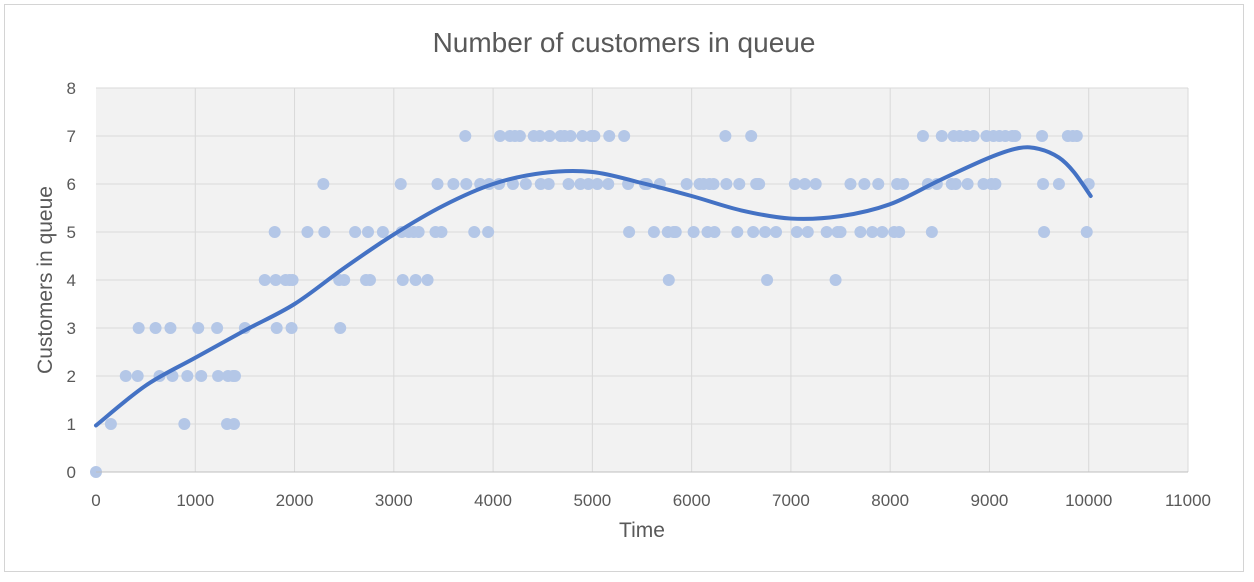 The height and width of the screenshot is (582, 1254). Describe the element at coordinates (394, 500) in the screenshot. I see `x-tick-label: 3000` at that location.